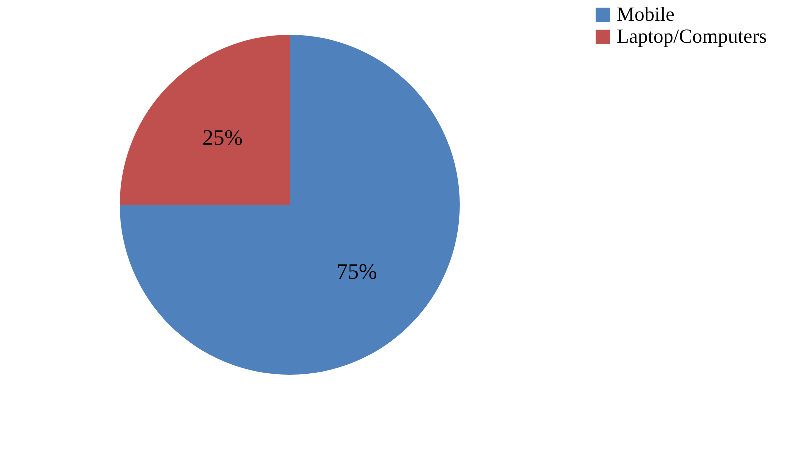 This screenshot has width=801, height=454. Describe the element at coordinates (692, 37) in the screenshot. I see `legend-label: Laptop/Computers` at that location.